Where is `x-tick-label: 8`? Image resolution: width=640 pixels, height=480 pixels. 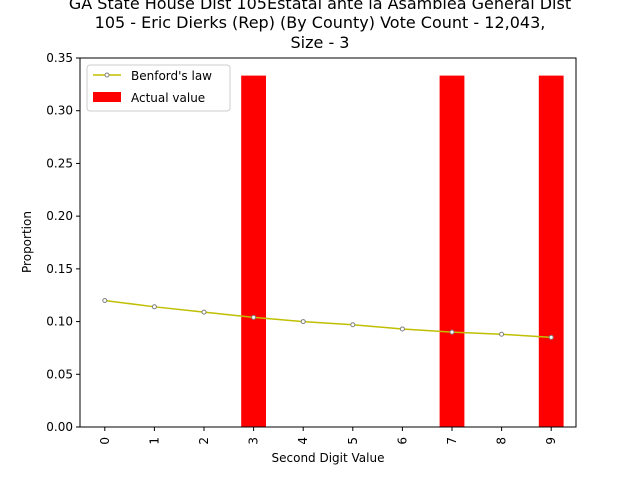 x-tick-label: 8 is located at coordinates (502, 441).